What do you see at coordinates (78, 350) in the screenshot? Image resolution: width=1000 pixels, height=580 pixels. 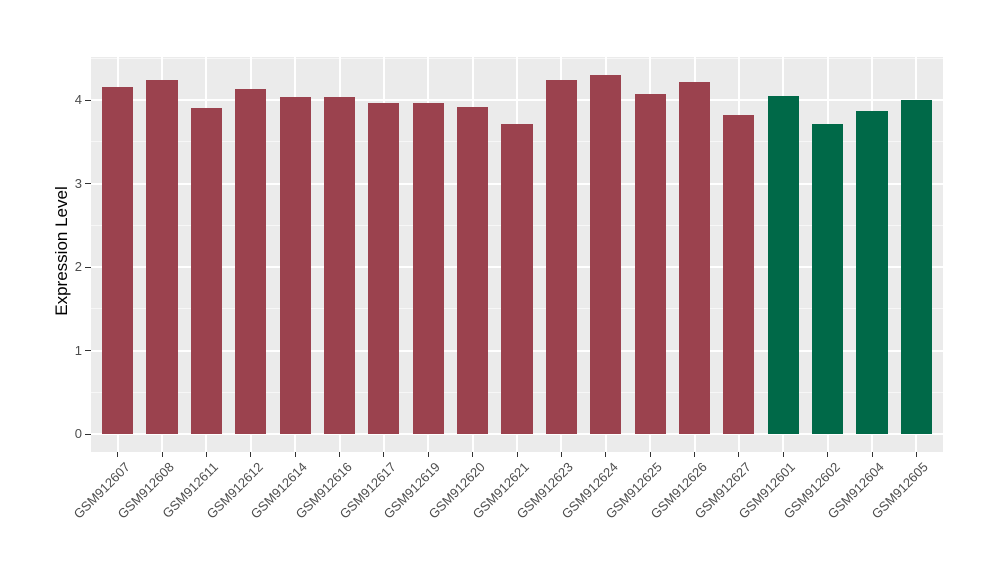 I see `y-tick-label: 1` at bounding box center [78, 350].